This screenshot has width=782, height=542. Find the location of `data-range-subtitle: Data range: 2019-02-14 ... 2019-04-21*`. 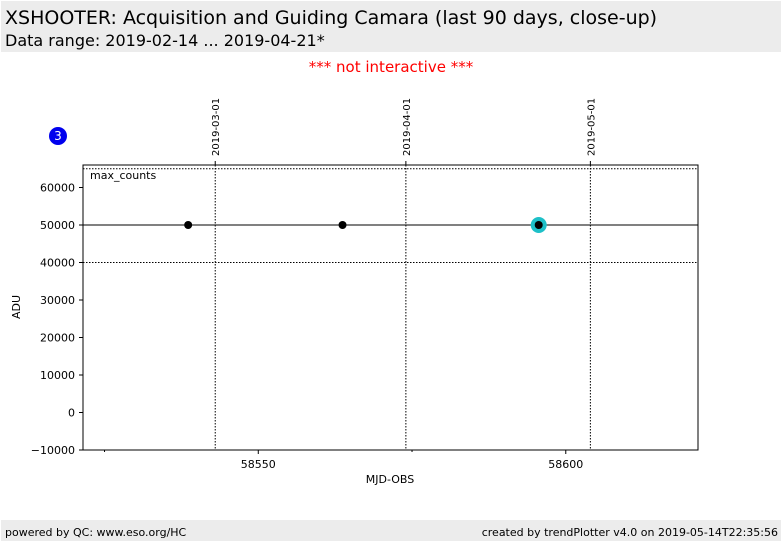

data-range-subtitle: Data range: 2019-02-14 ... 2019-04-21* is located at coordinates (165, 40).